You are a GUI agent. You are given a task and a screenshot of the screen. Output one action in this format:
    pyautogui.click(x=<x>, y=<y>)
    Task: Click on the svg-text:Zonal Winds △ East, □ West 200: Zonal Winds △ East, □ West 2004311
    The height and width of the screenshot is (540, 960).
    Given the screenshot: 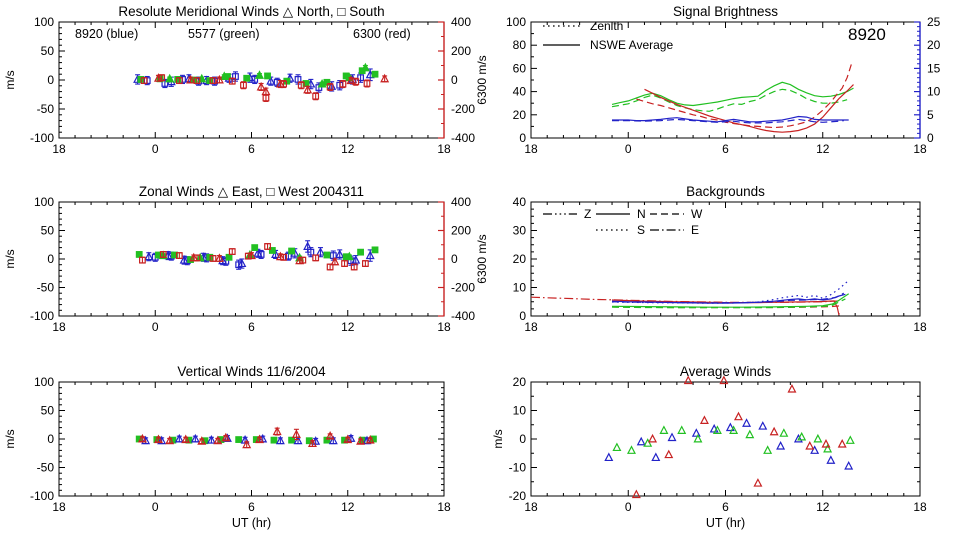 What is the action you would take?
    pyautogui.click(x=251, y=191)
    